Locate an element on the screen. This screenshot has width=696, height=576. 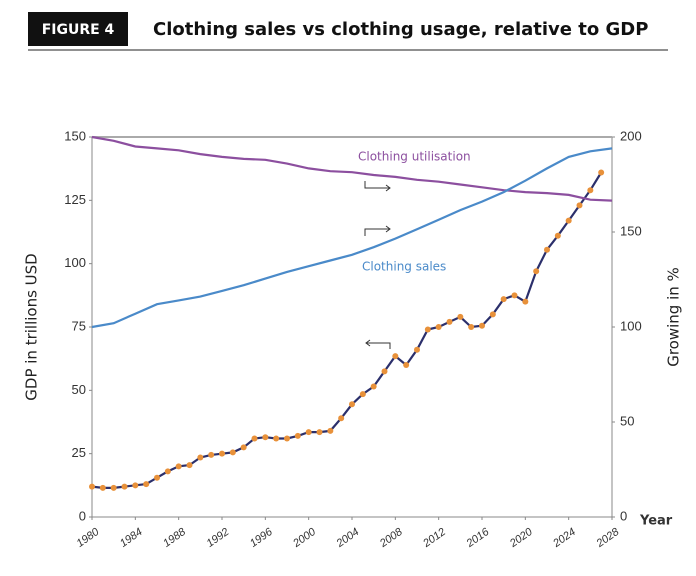
y-tick-label: 150 is located at coordinates (75, 135).